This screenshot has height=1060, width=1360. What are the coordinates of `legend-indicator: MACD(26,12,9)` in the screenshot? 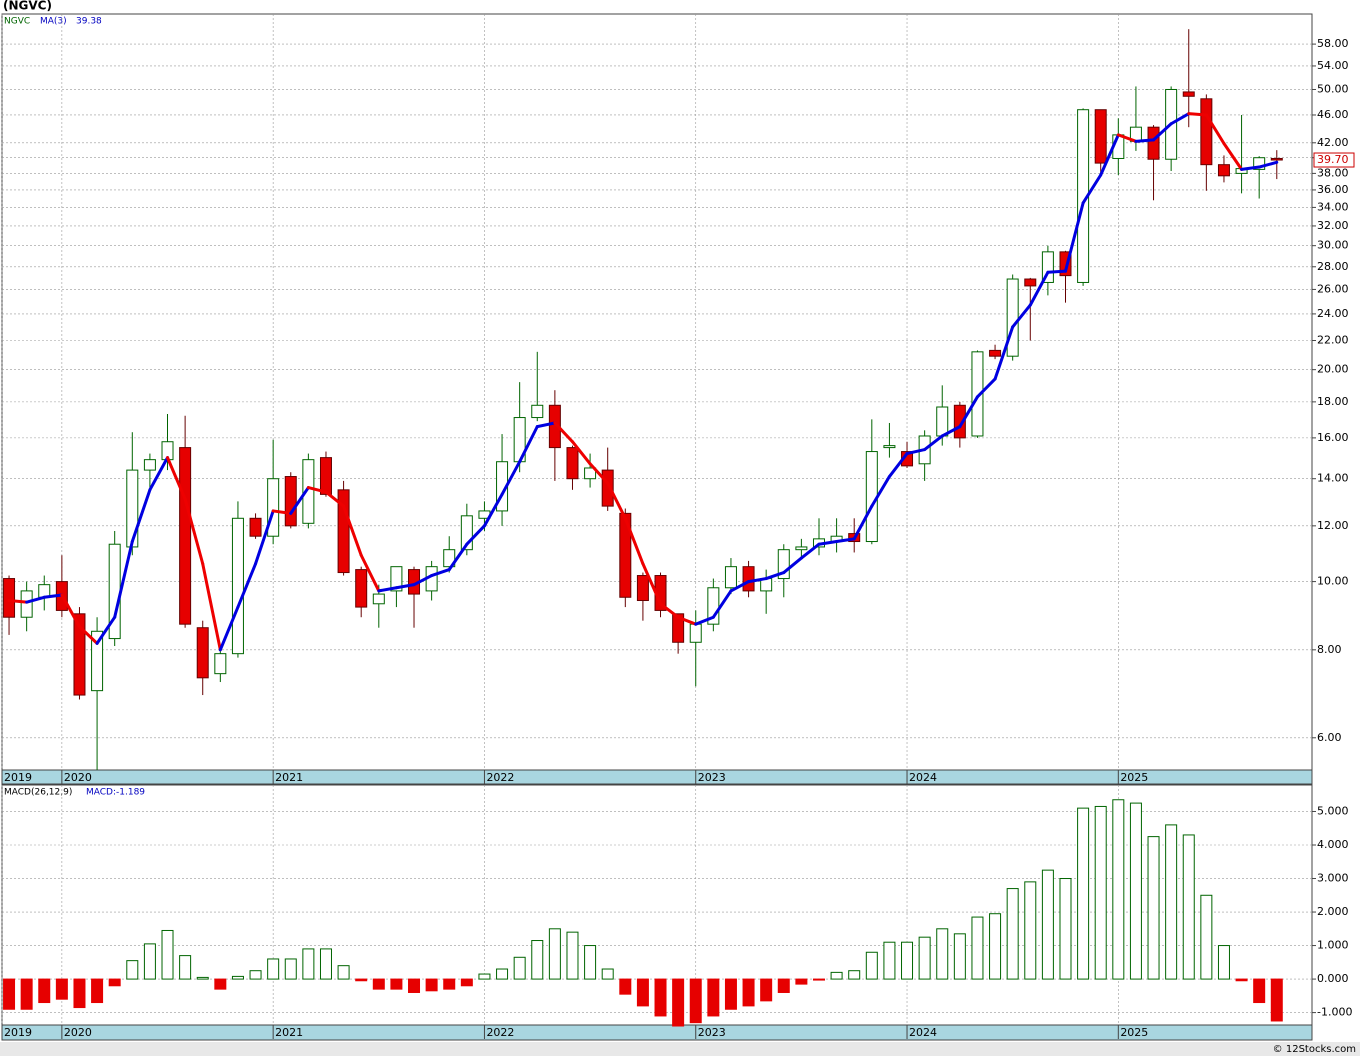 It's located at (38, 793).